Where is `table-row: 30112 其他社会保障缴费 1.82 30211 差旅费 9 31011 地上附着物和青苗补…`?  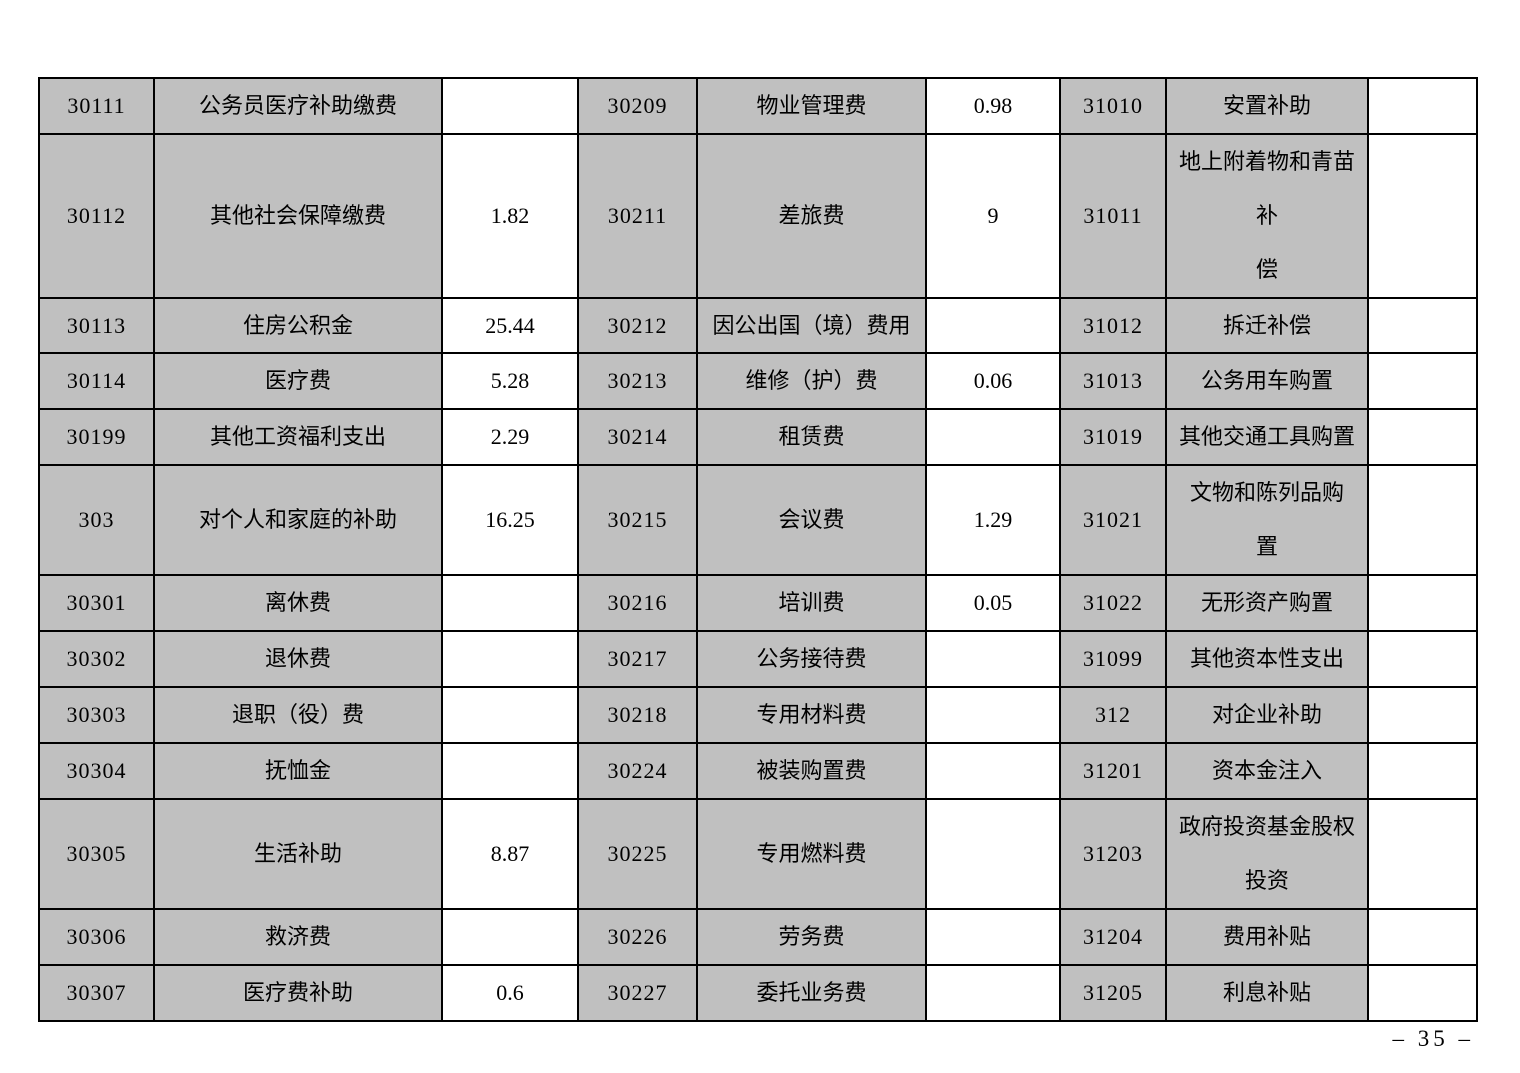
table-row: 30112 其他社会保障缴费 1.82 30211 差旅费 9 31011 地上附着物和青苗补… is located at coordinates (758, 215).